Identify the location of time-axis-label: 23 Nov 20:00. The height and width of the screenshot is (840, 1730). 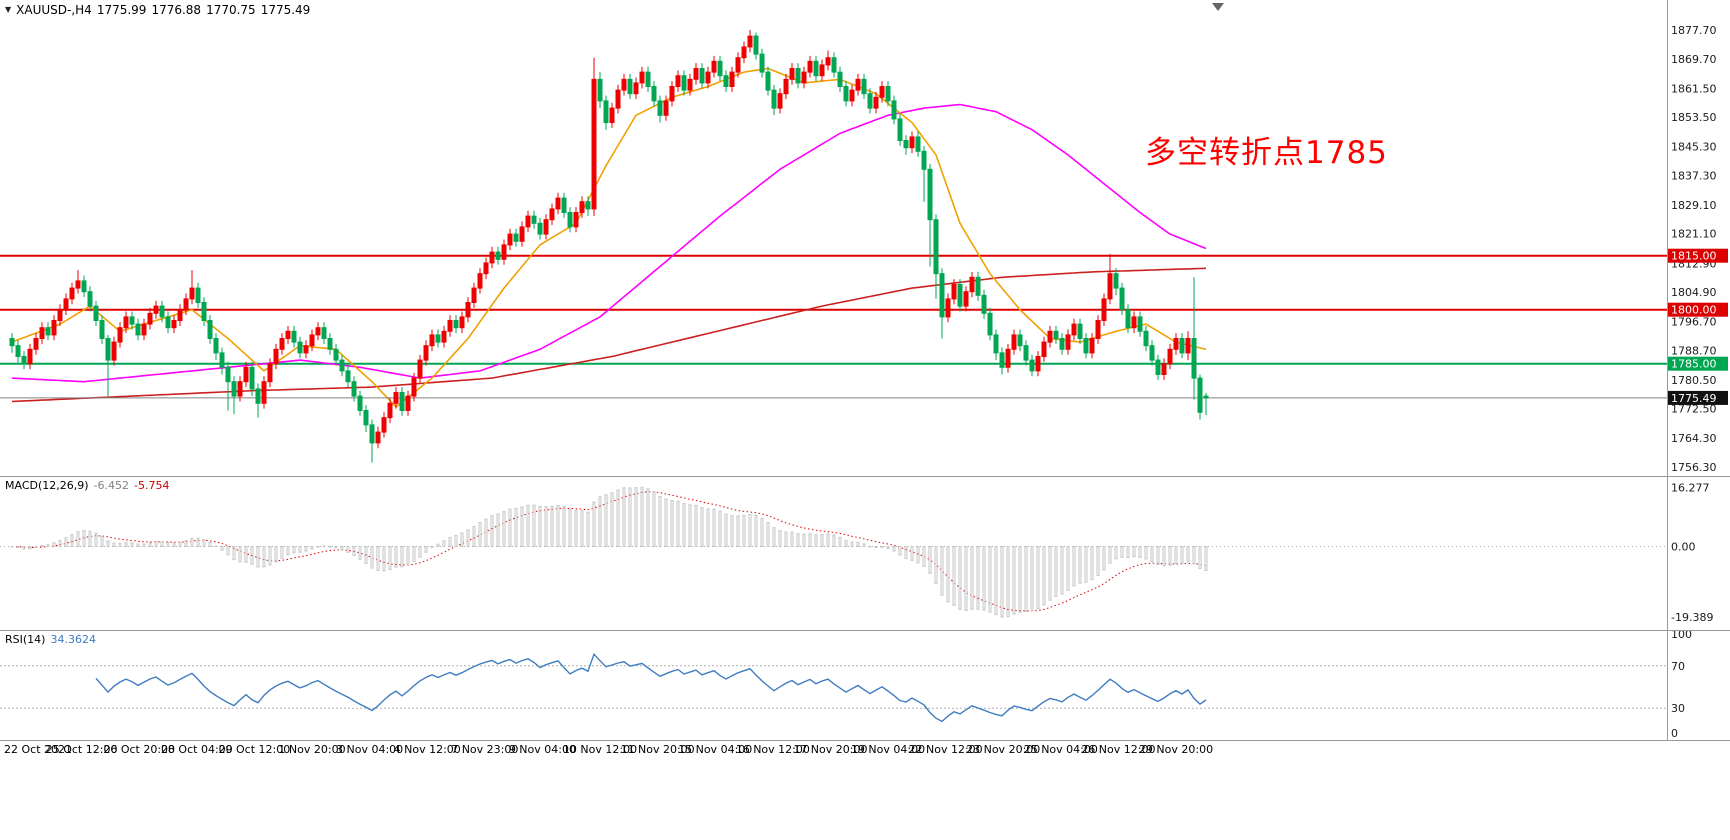
(1003, 749).